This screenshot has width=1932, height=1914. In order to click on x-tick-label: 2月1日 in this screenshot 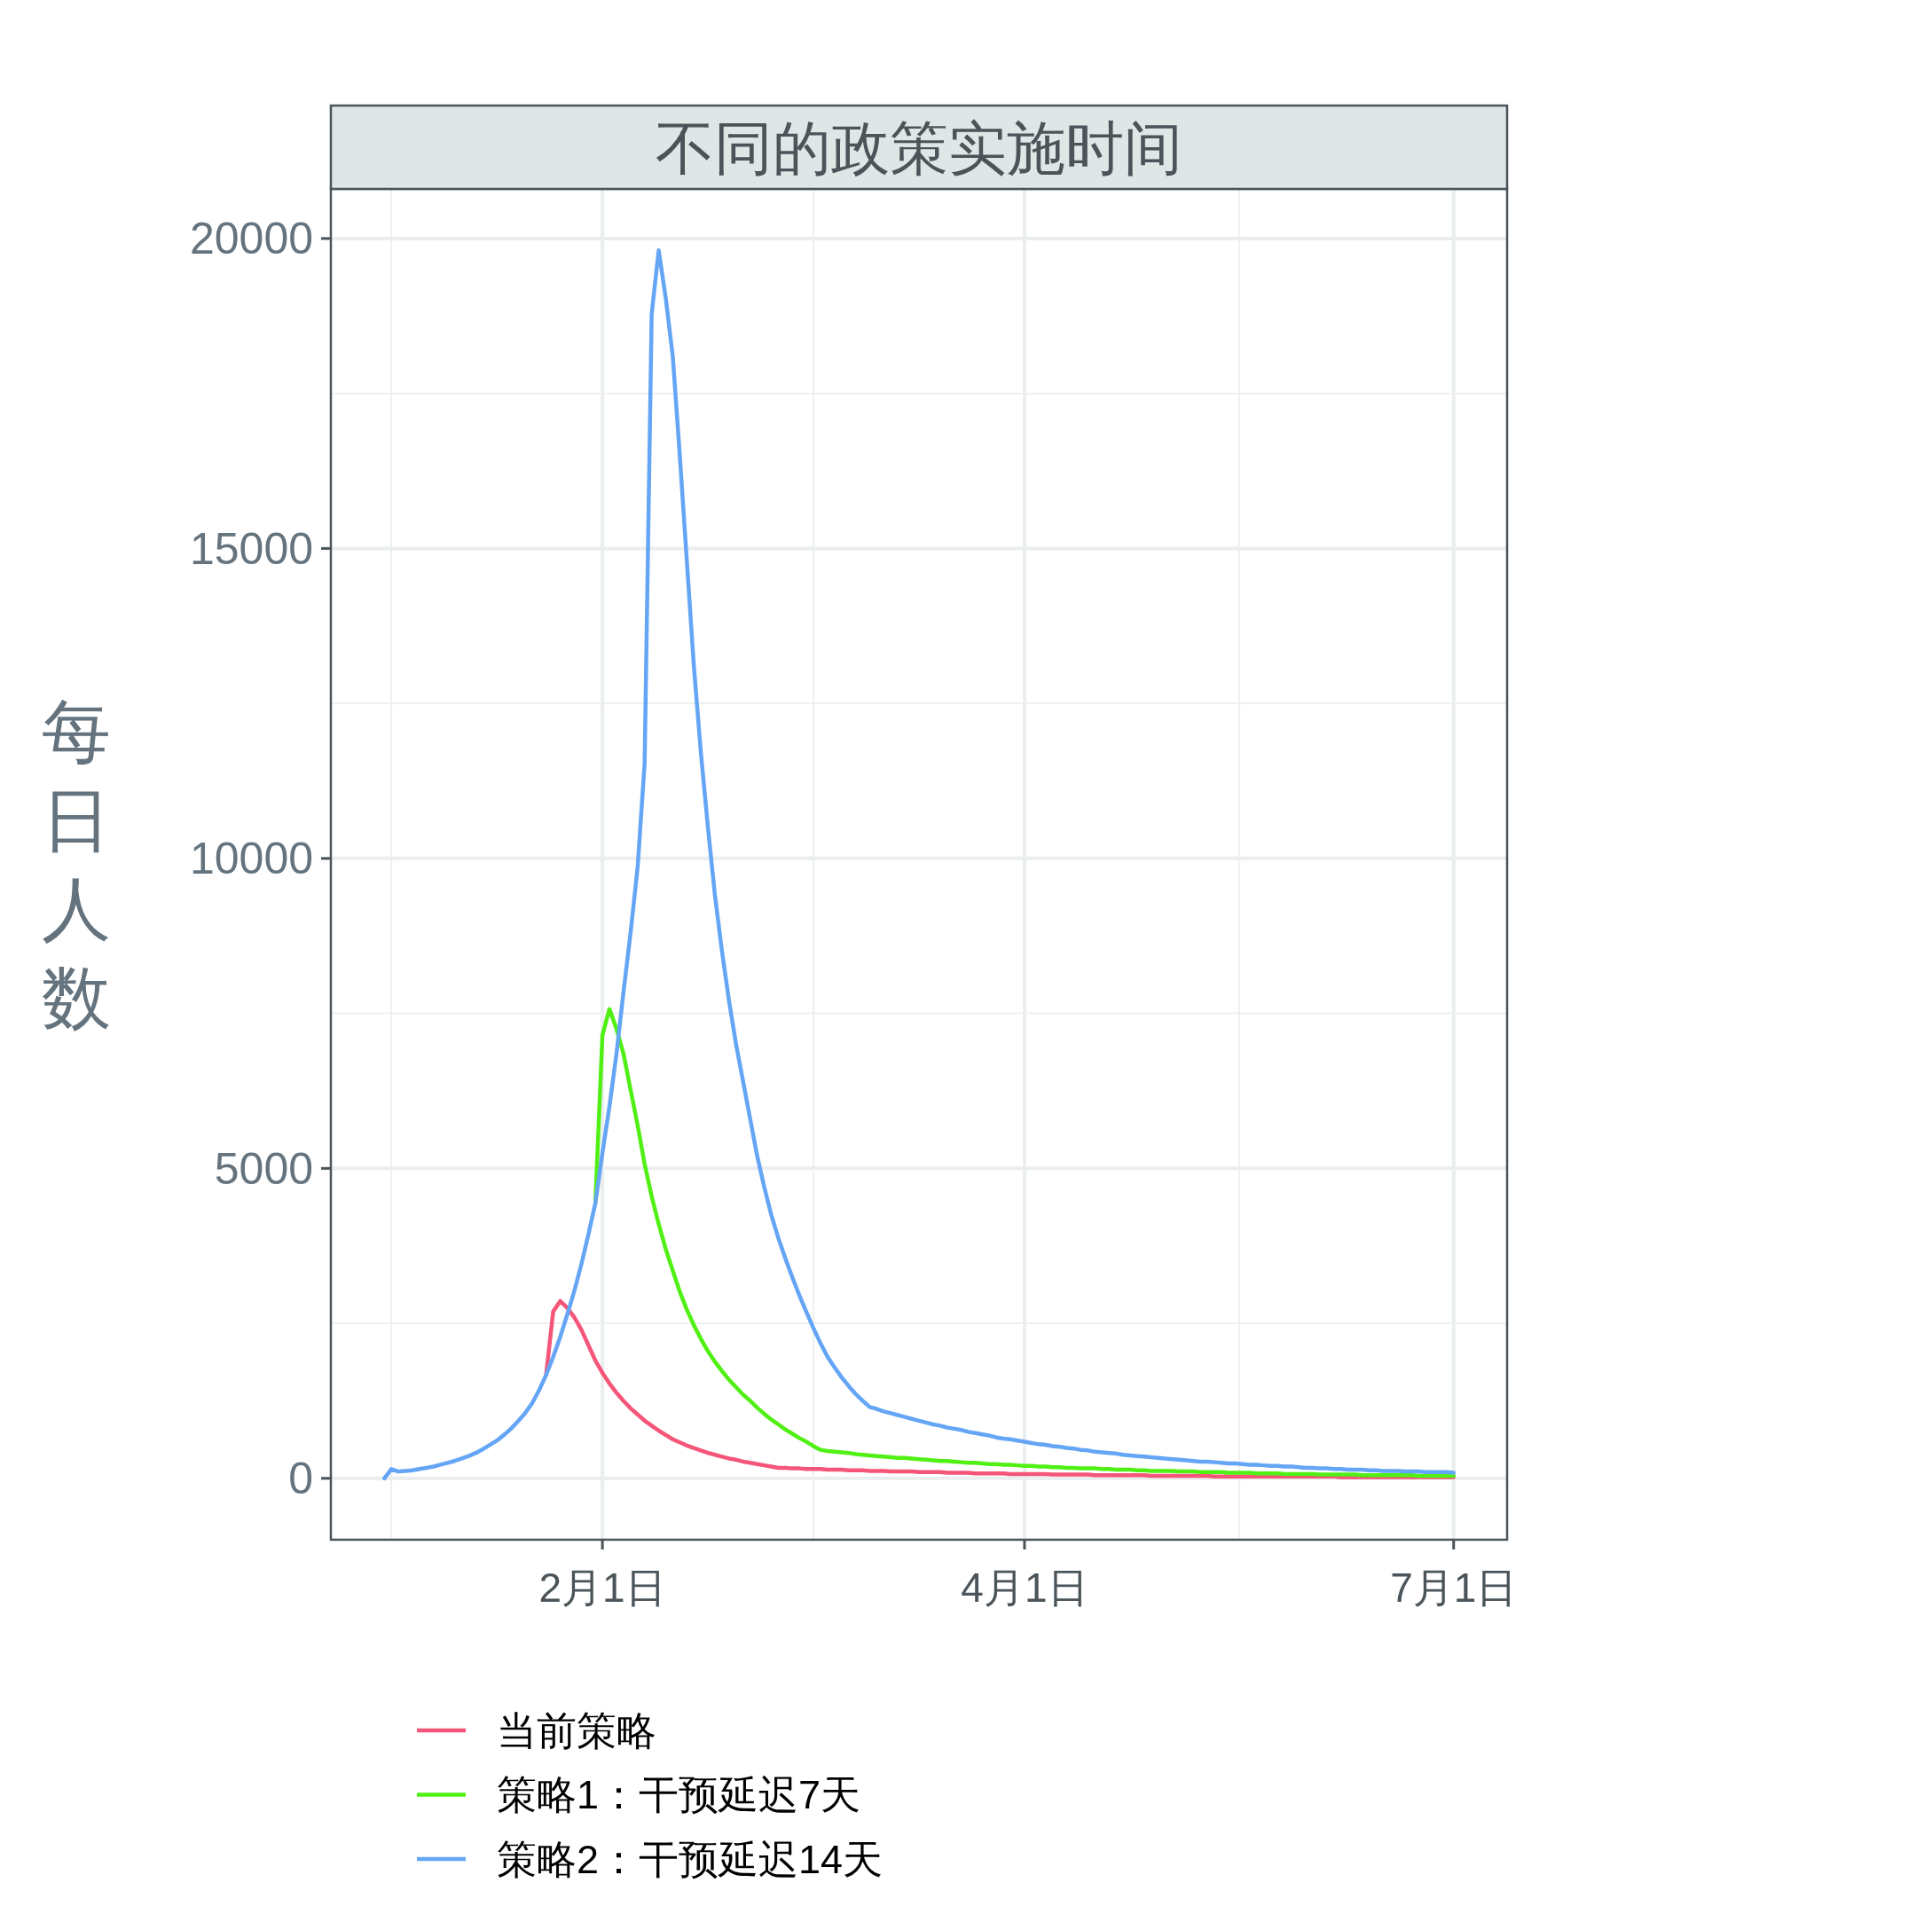, I will do `click(602, 1588)`.